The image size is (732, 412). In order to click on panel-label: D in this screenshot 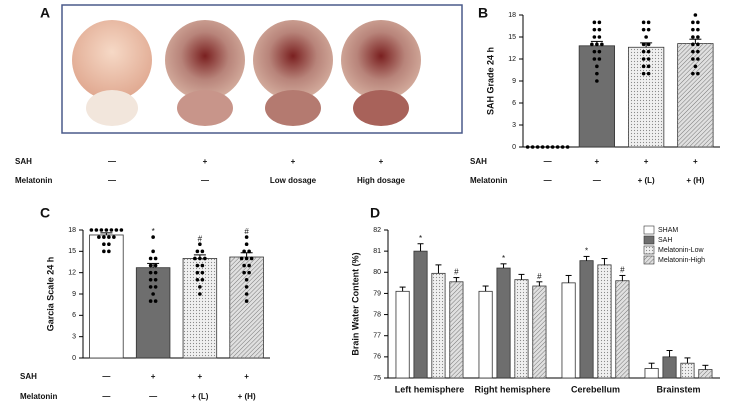, I will do `click(375, 213)`.